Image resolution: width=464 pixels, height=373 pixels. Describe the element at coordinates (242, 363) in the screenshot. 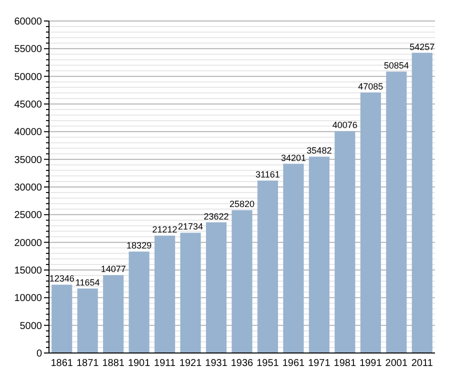

I see `x-tick-label: 1936` at that location.